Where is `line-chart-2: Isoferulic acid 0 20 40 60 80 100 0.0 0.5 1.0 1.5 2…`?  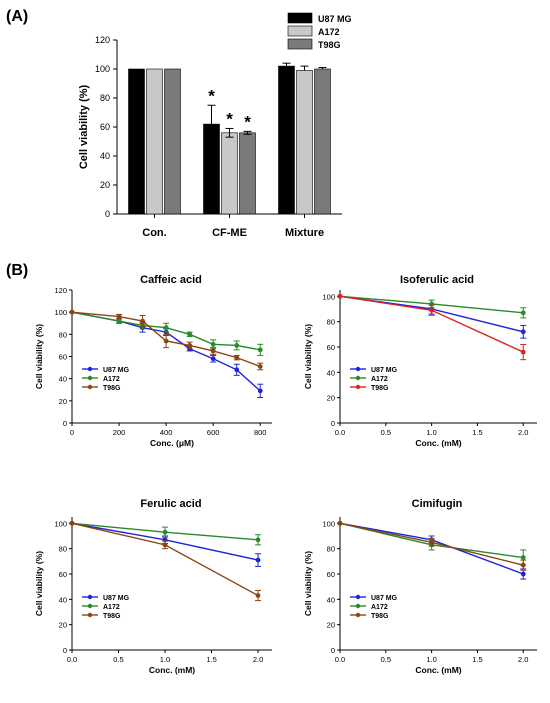 line-chart-2: Isoferulic acid 0 20 40 60 80 100 0.0 0.5 1.0 1.5 2… is located at coordinates (420, 361).